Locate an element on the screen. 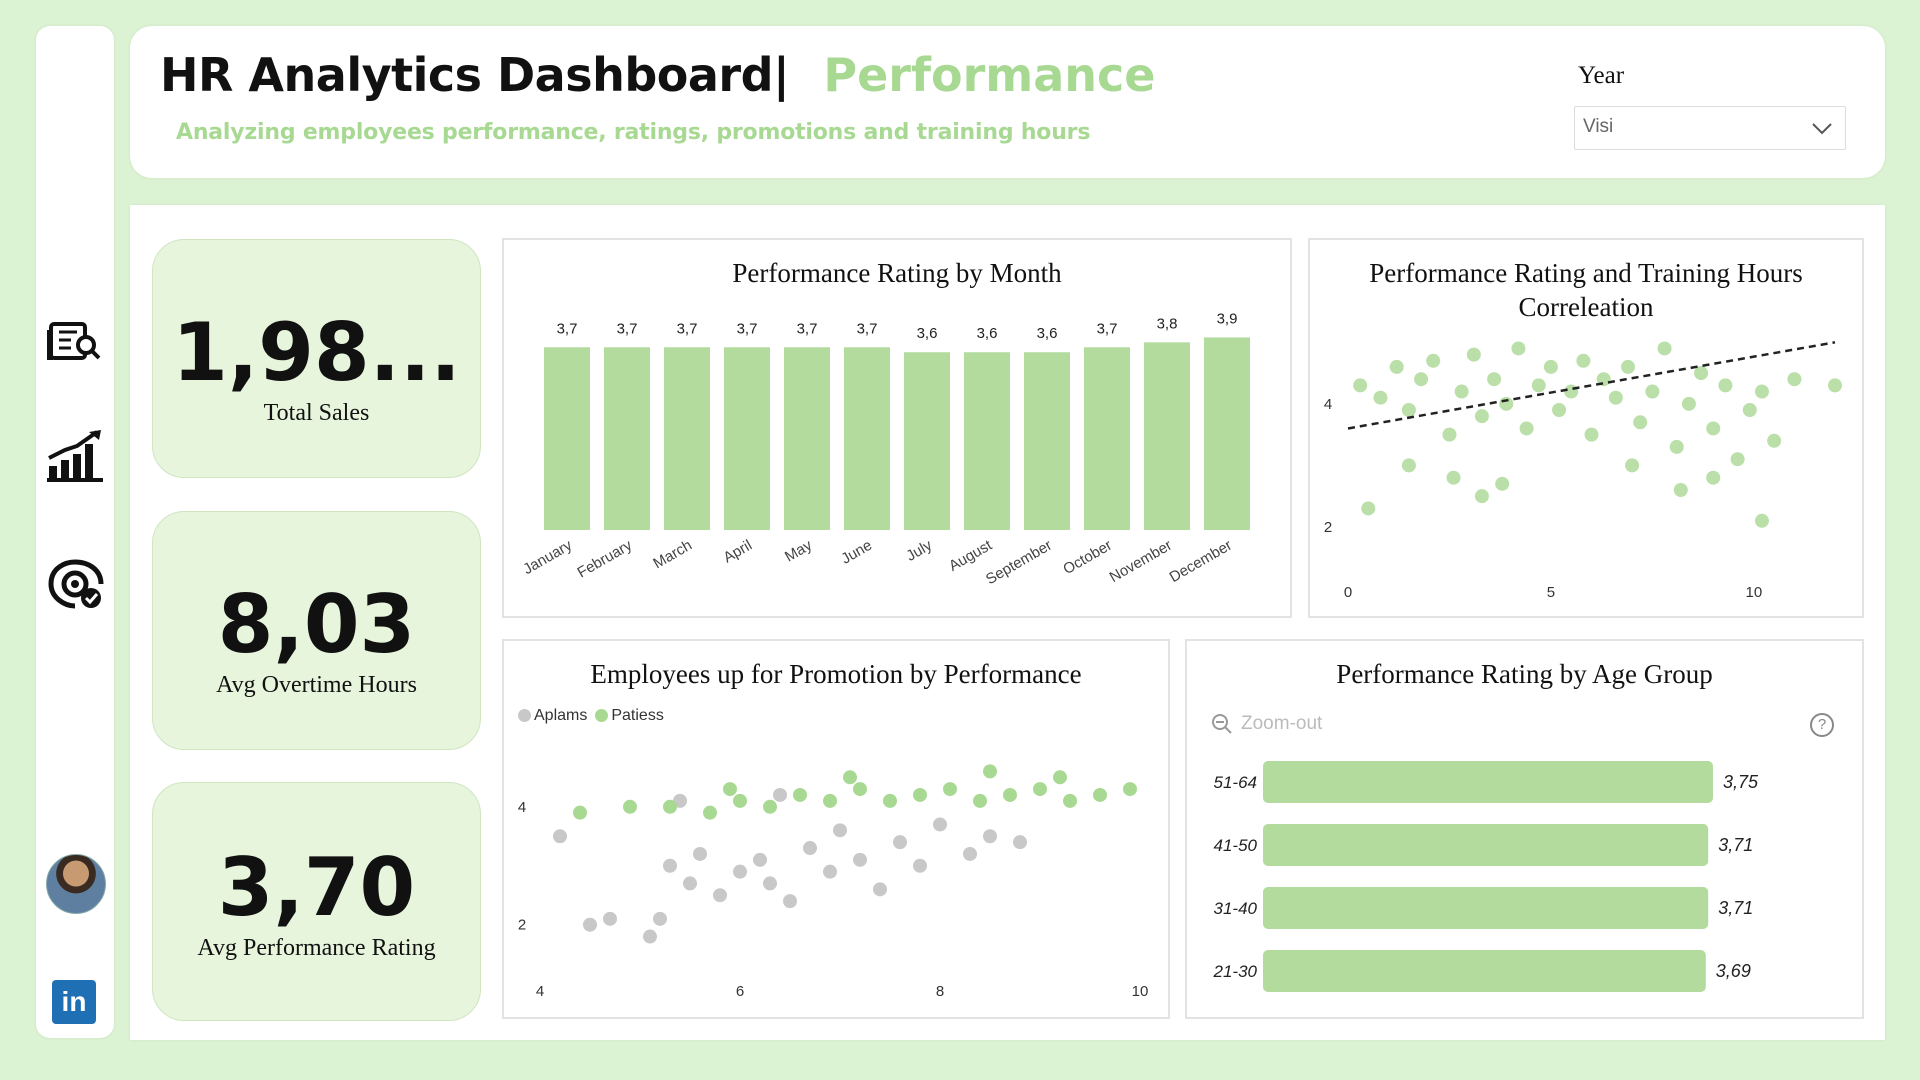 The image size is (1920, 1080). x-tick-label: 0 is located at coordinates (1348, 592).